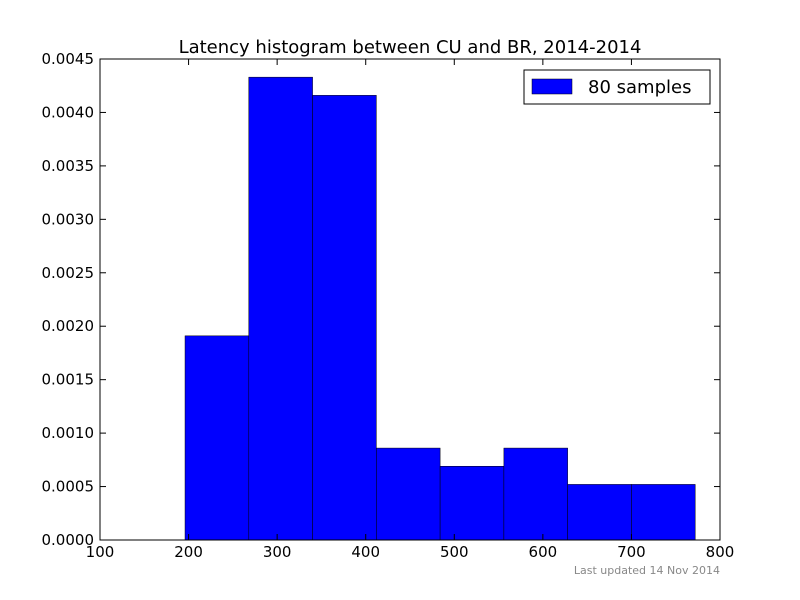 The height and width of the screenshot is (600, 800). Describe the element at coordinates (68, 326) in the screenshot. I see `y-tick-label: 0.0020` at that location.